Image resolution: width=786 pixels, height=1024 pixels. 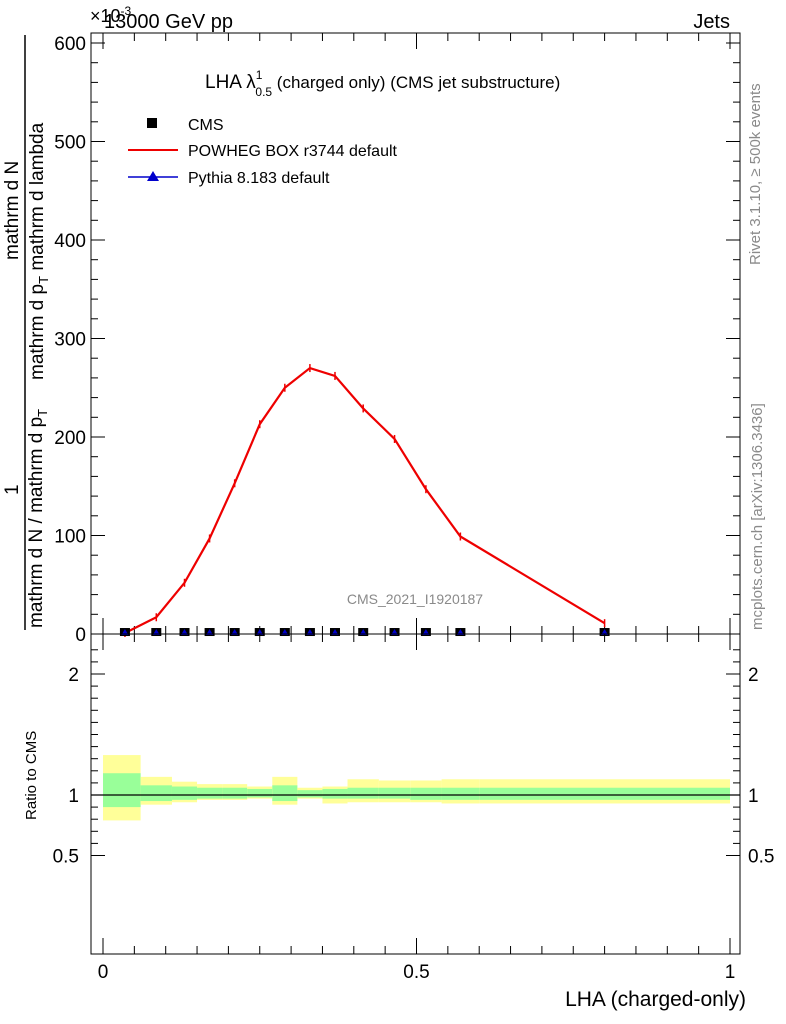 What do you see at coordinates (103, 972) in the screenshot?
I see `xtick-label: 0` at bounding box center [103, 972].